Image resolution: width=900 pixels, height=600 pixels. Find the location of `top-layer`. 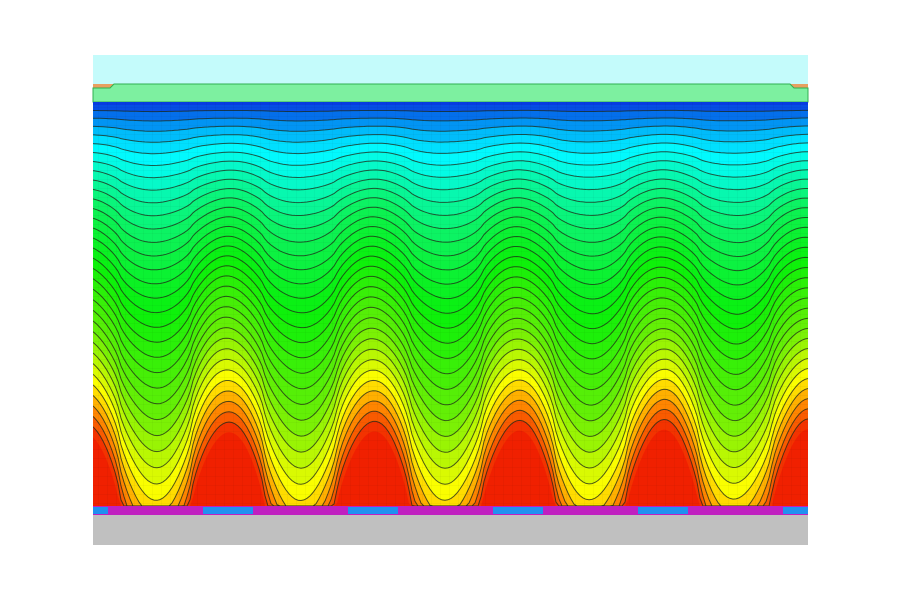

top-layer is located at coordinates (450, 70).